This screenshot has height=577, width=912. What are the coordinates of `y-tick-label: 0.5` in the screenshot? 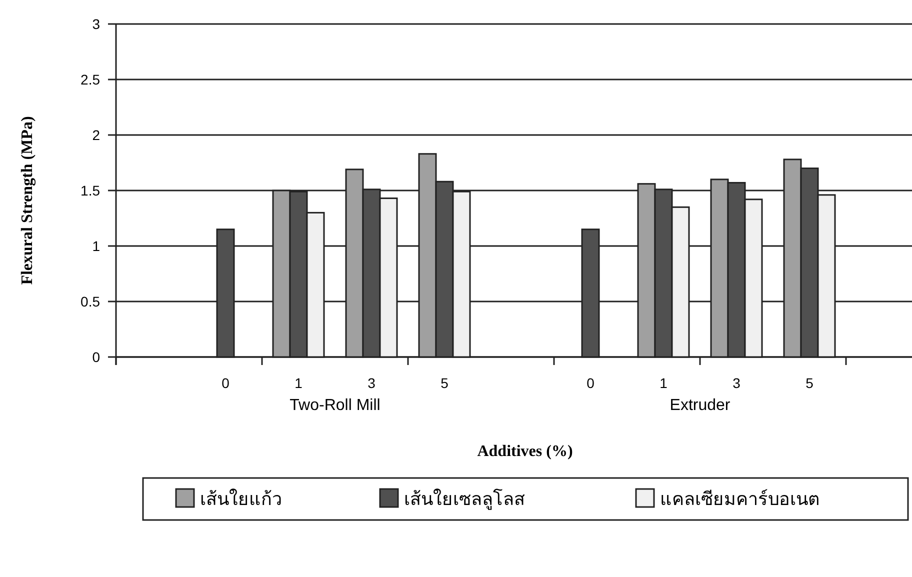 It's located at (90, 301).